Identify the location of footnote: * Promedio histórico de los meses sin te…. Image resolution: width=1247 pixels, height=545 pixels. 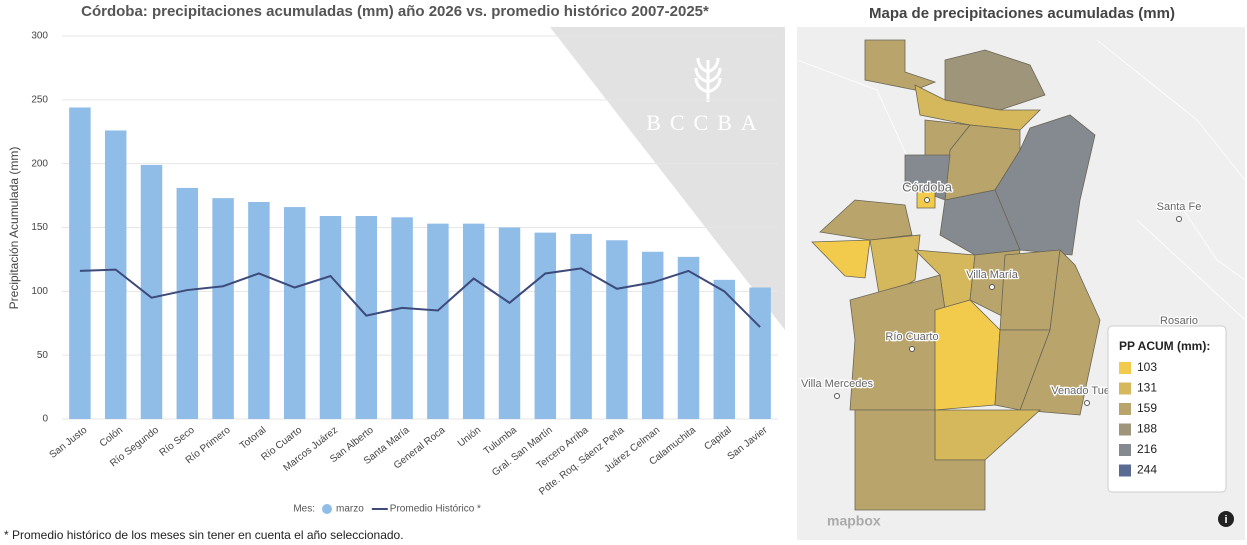
(204, 535).